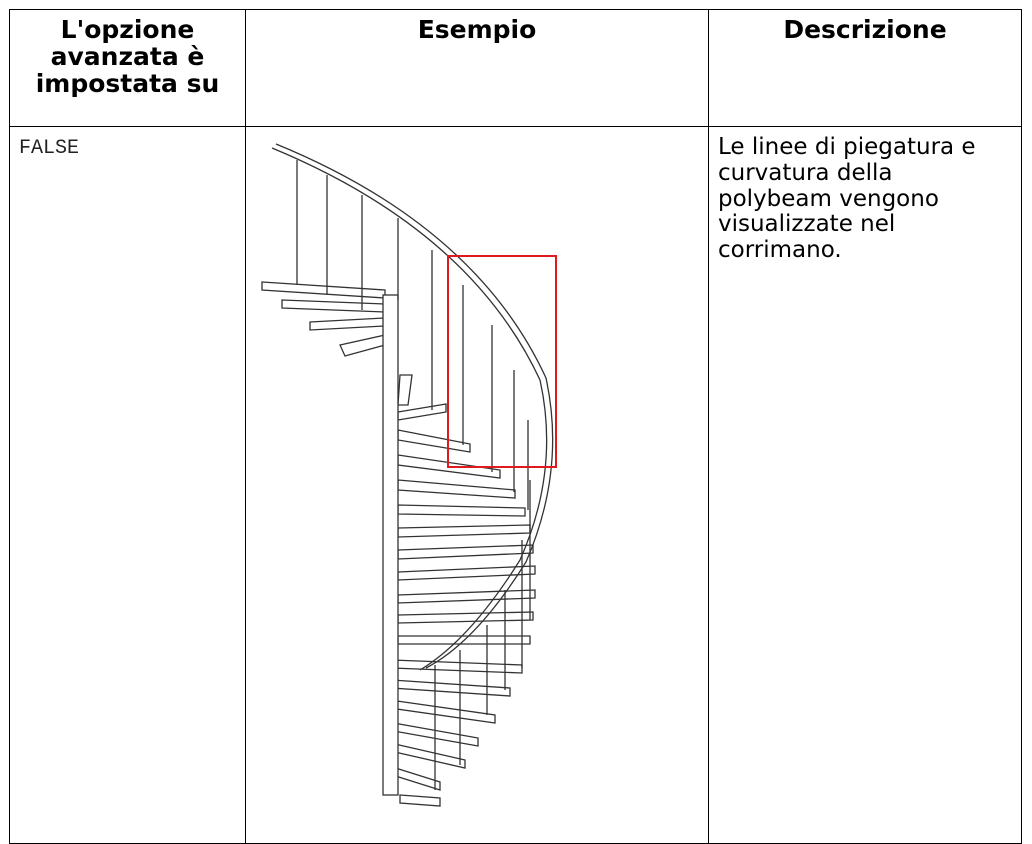  What do you see at coordinates (390, 545) in the screenshot?
I see `central-pole` at bounding box center [390, 545].